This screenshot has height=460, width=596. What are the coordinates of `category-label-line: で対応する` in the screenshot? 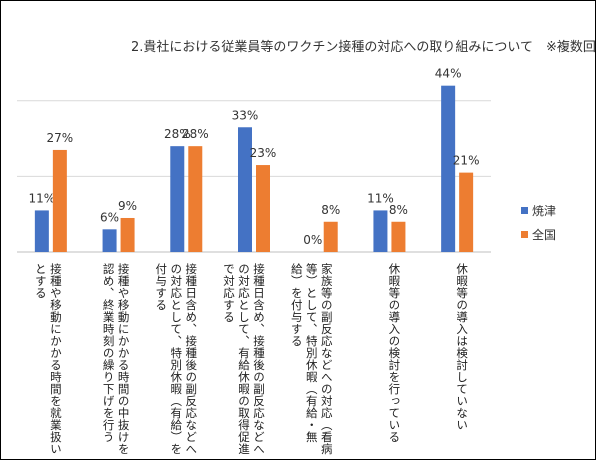 It's located at (229, 293).